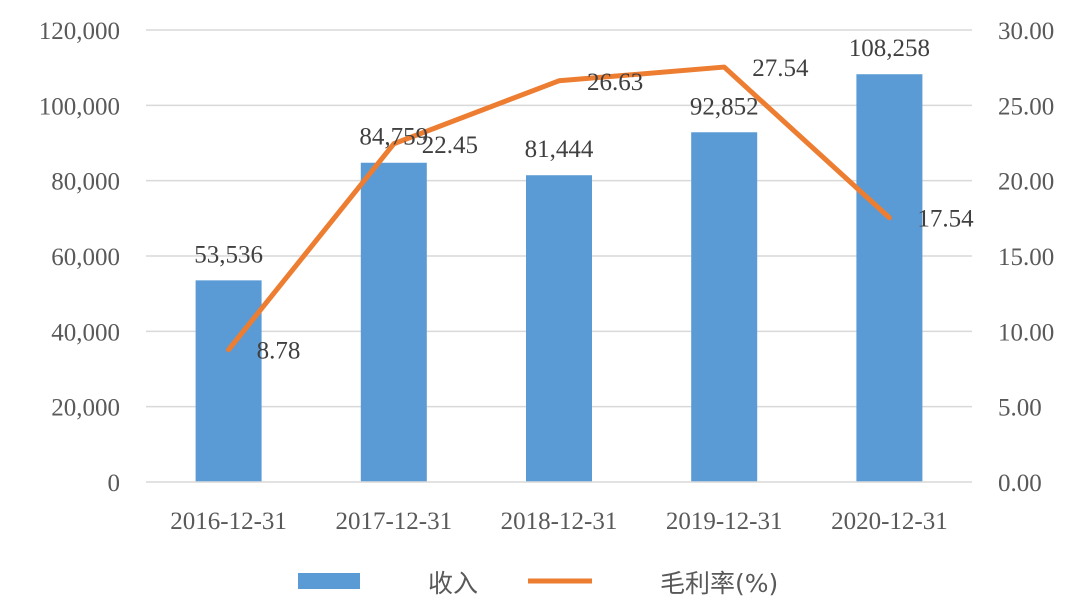 The image size is (1080, 608). What do you see at coordinates (889, 48) in the screenshot?
I see `revenue-data-label: 108,258` at bounding box center [889, 48].